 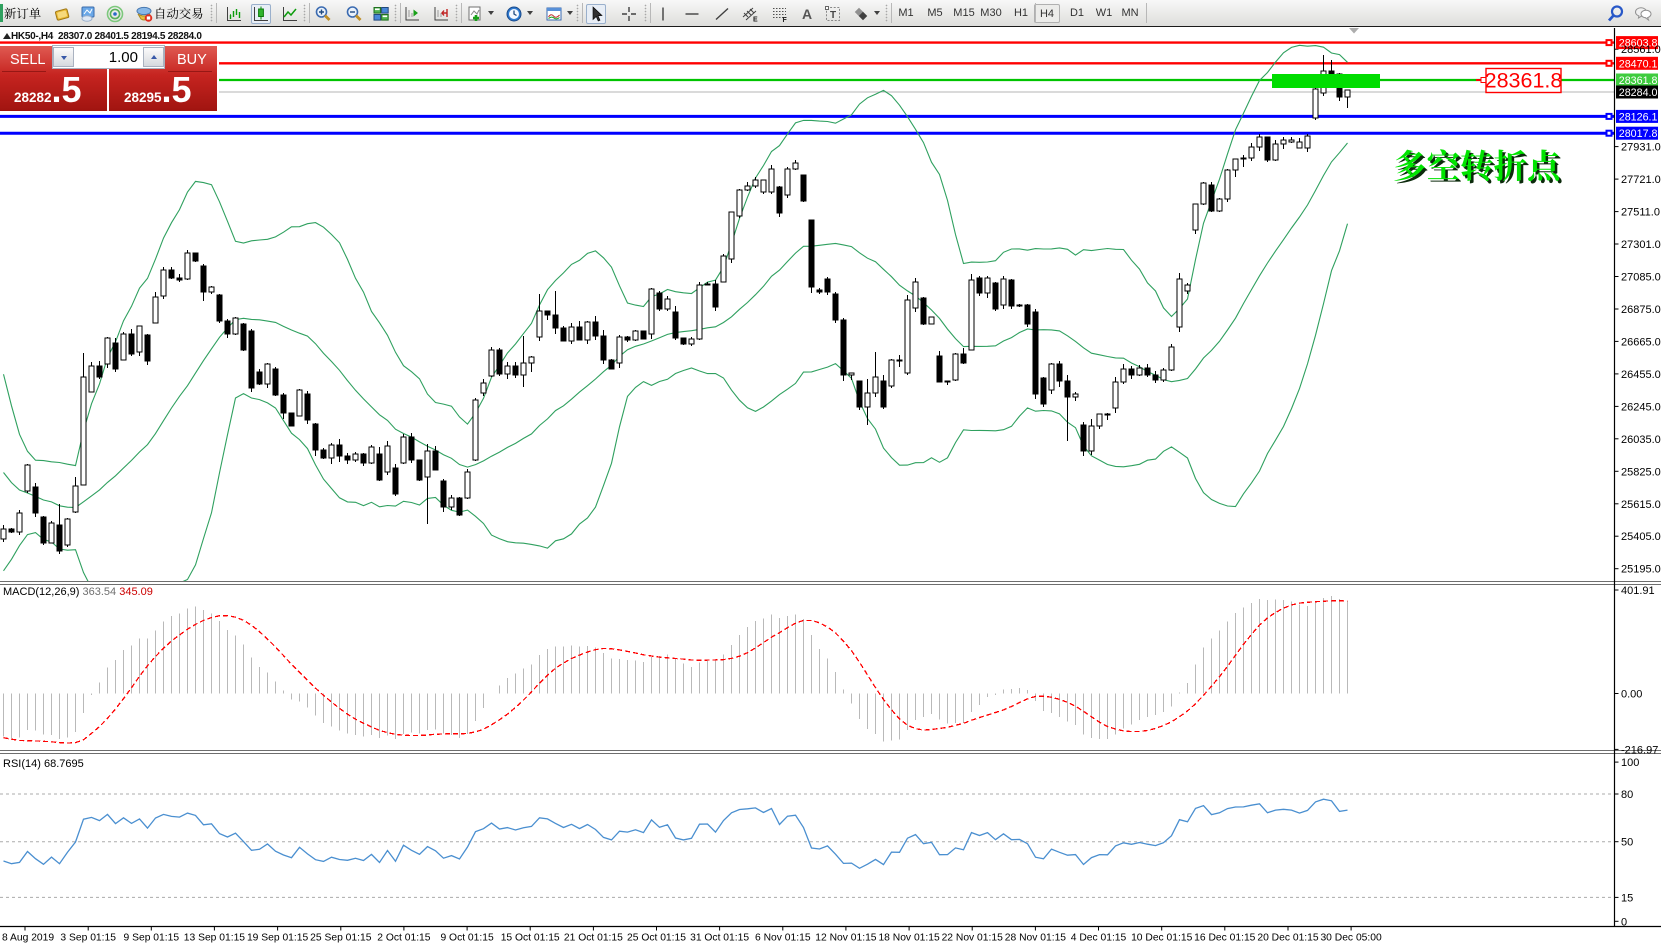 What do you see at coordinates (909, 938) in the screenshot?
I see `svg-text: 18 Nov 01:15` at bounding box center [909, 938].